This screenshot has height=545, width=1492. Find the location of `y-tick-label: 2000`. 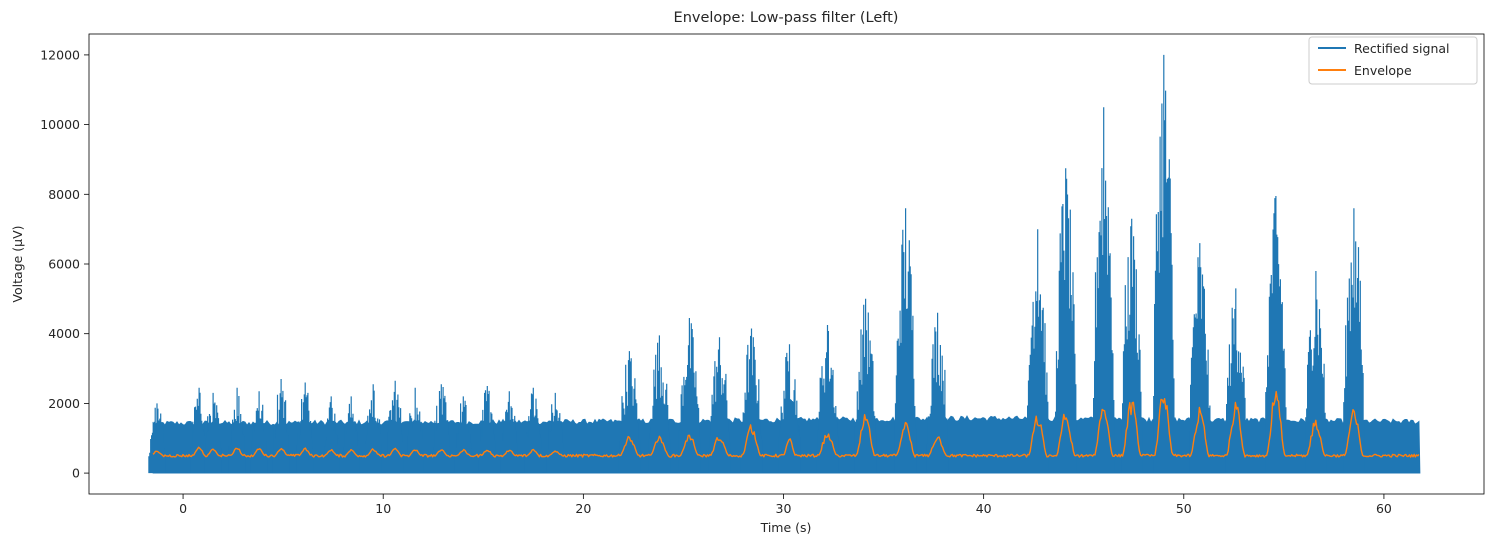

y-tick-label: 2000 is located at coordinates (64, 403).